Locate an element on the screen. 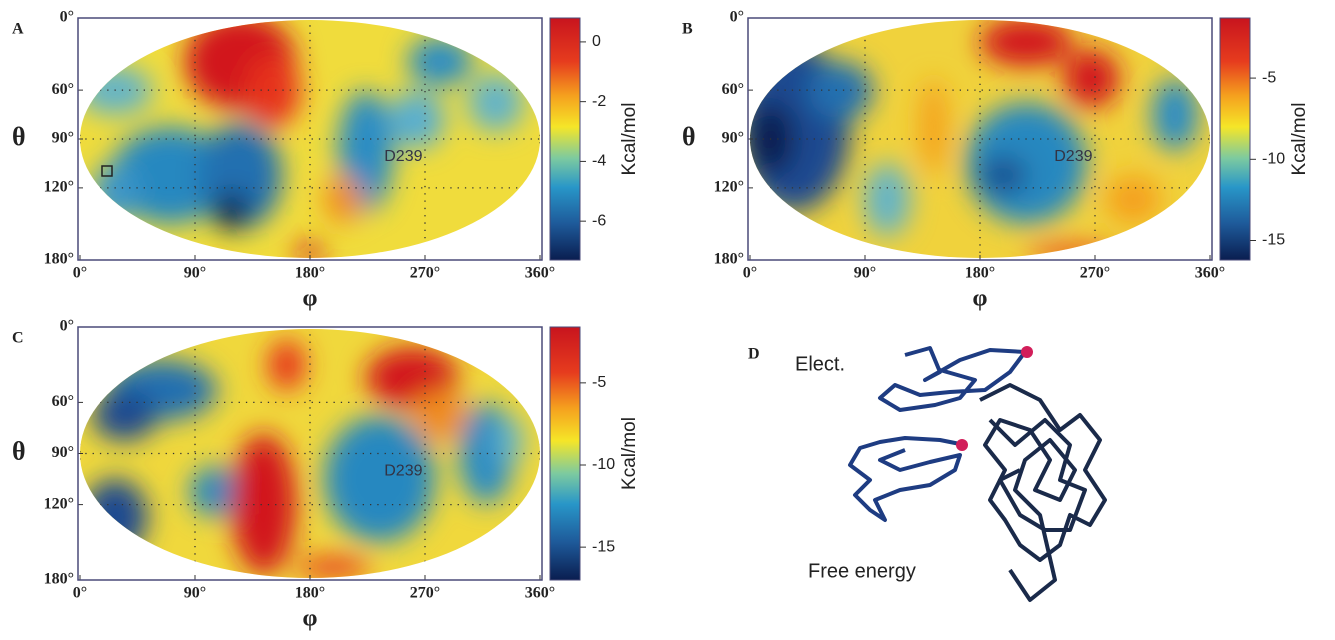 Image resolution: width=1335 pixels, height=640 pixels. panel-label: A is located at coordinates (18, 29).